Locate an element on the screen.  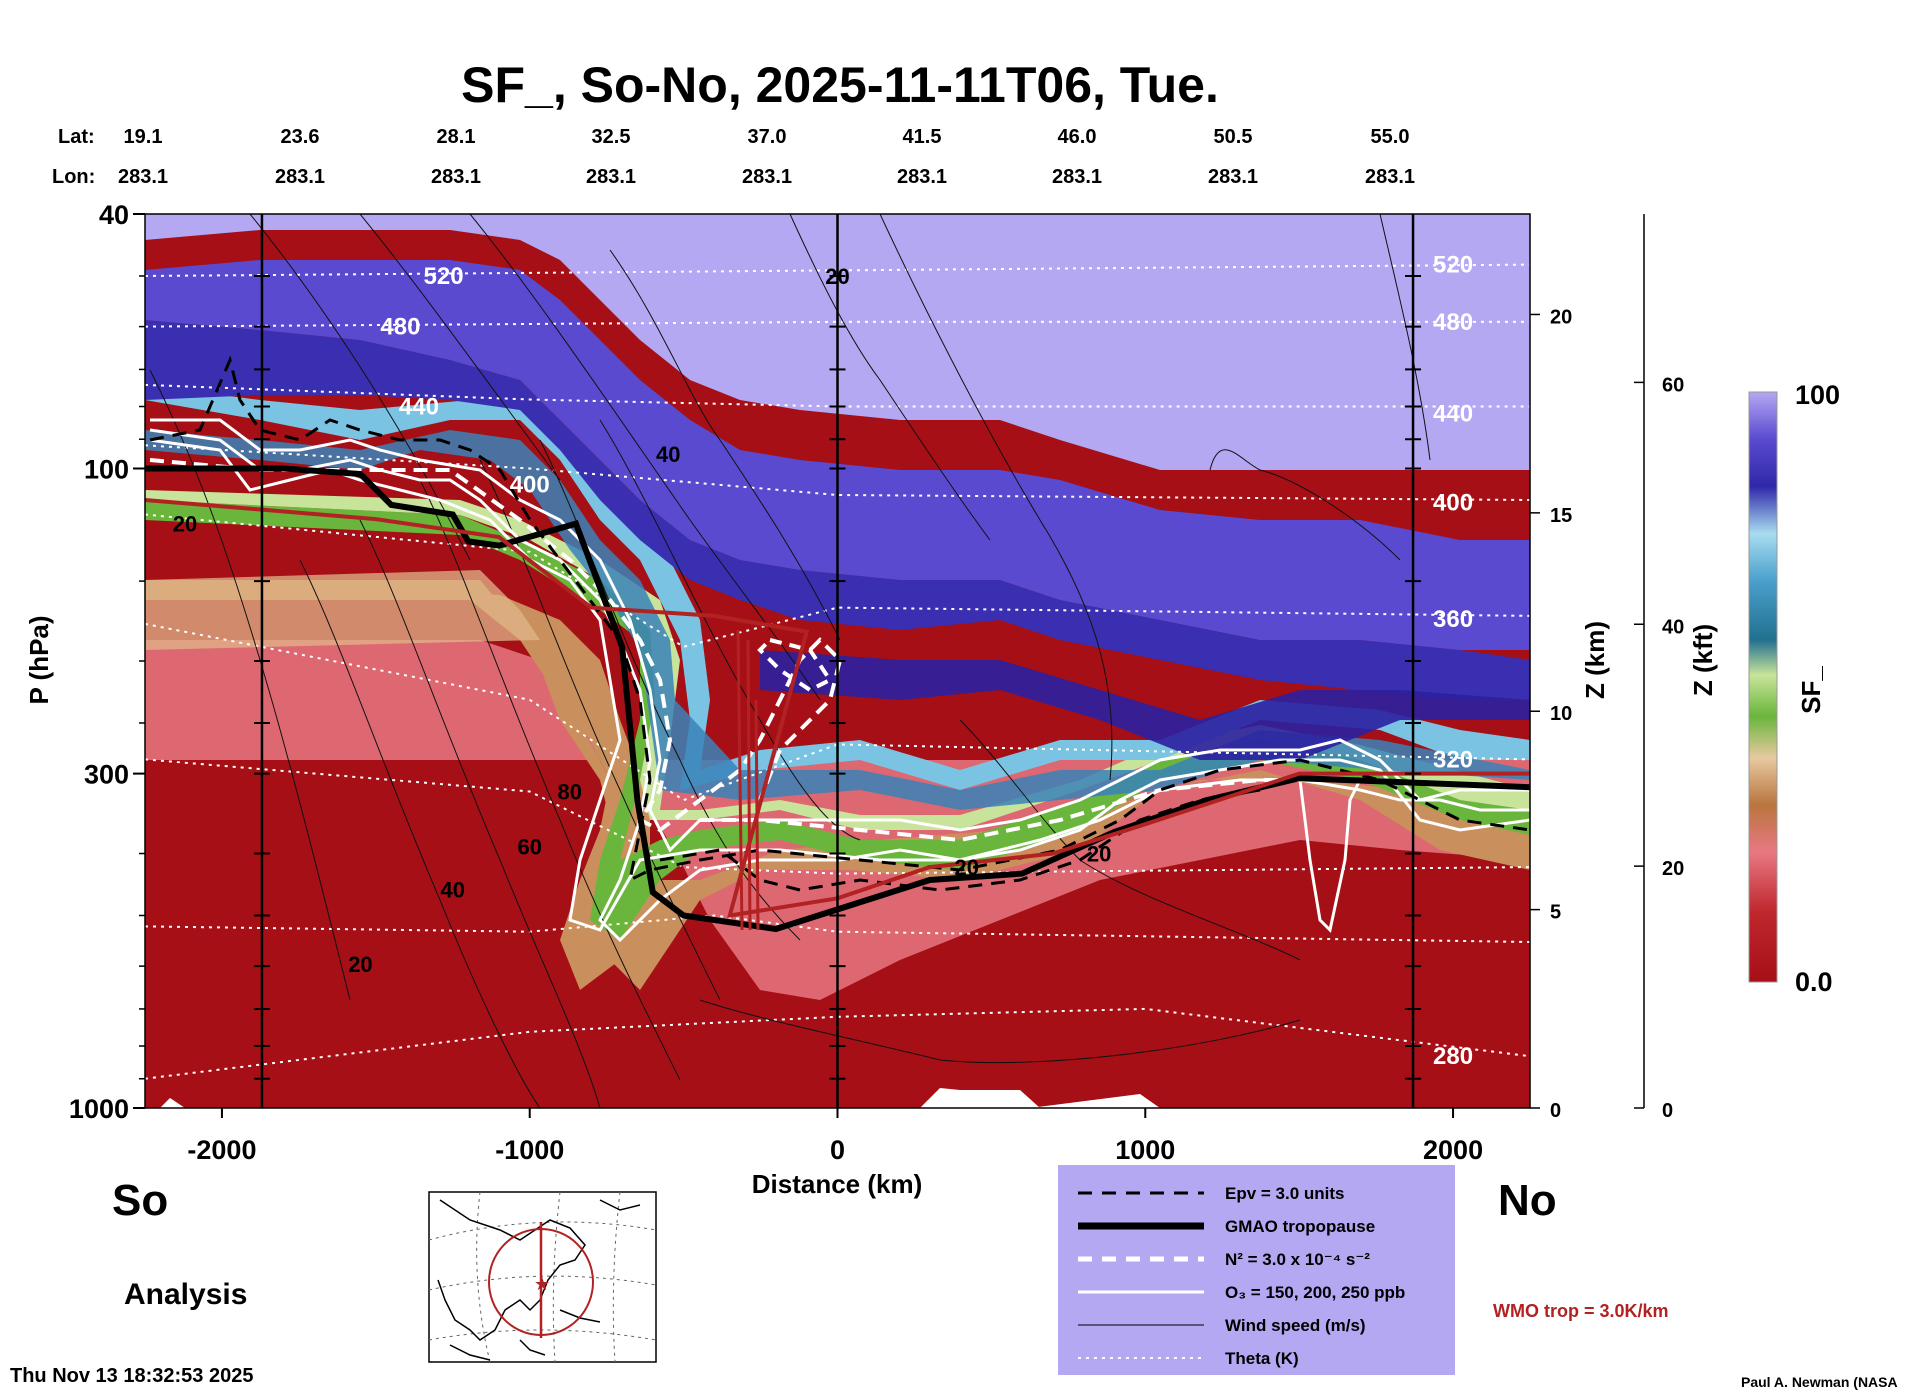
z-km-tick-label: 15 is located at coordinates (1561, 516).